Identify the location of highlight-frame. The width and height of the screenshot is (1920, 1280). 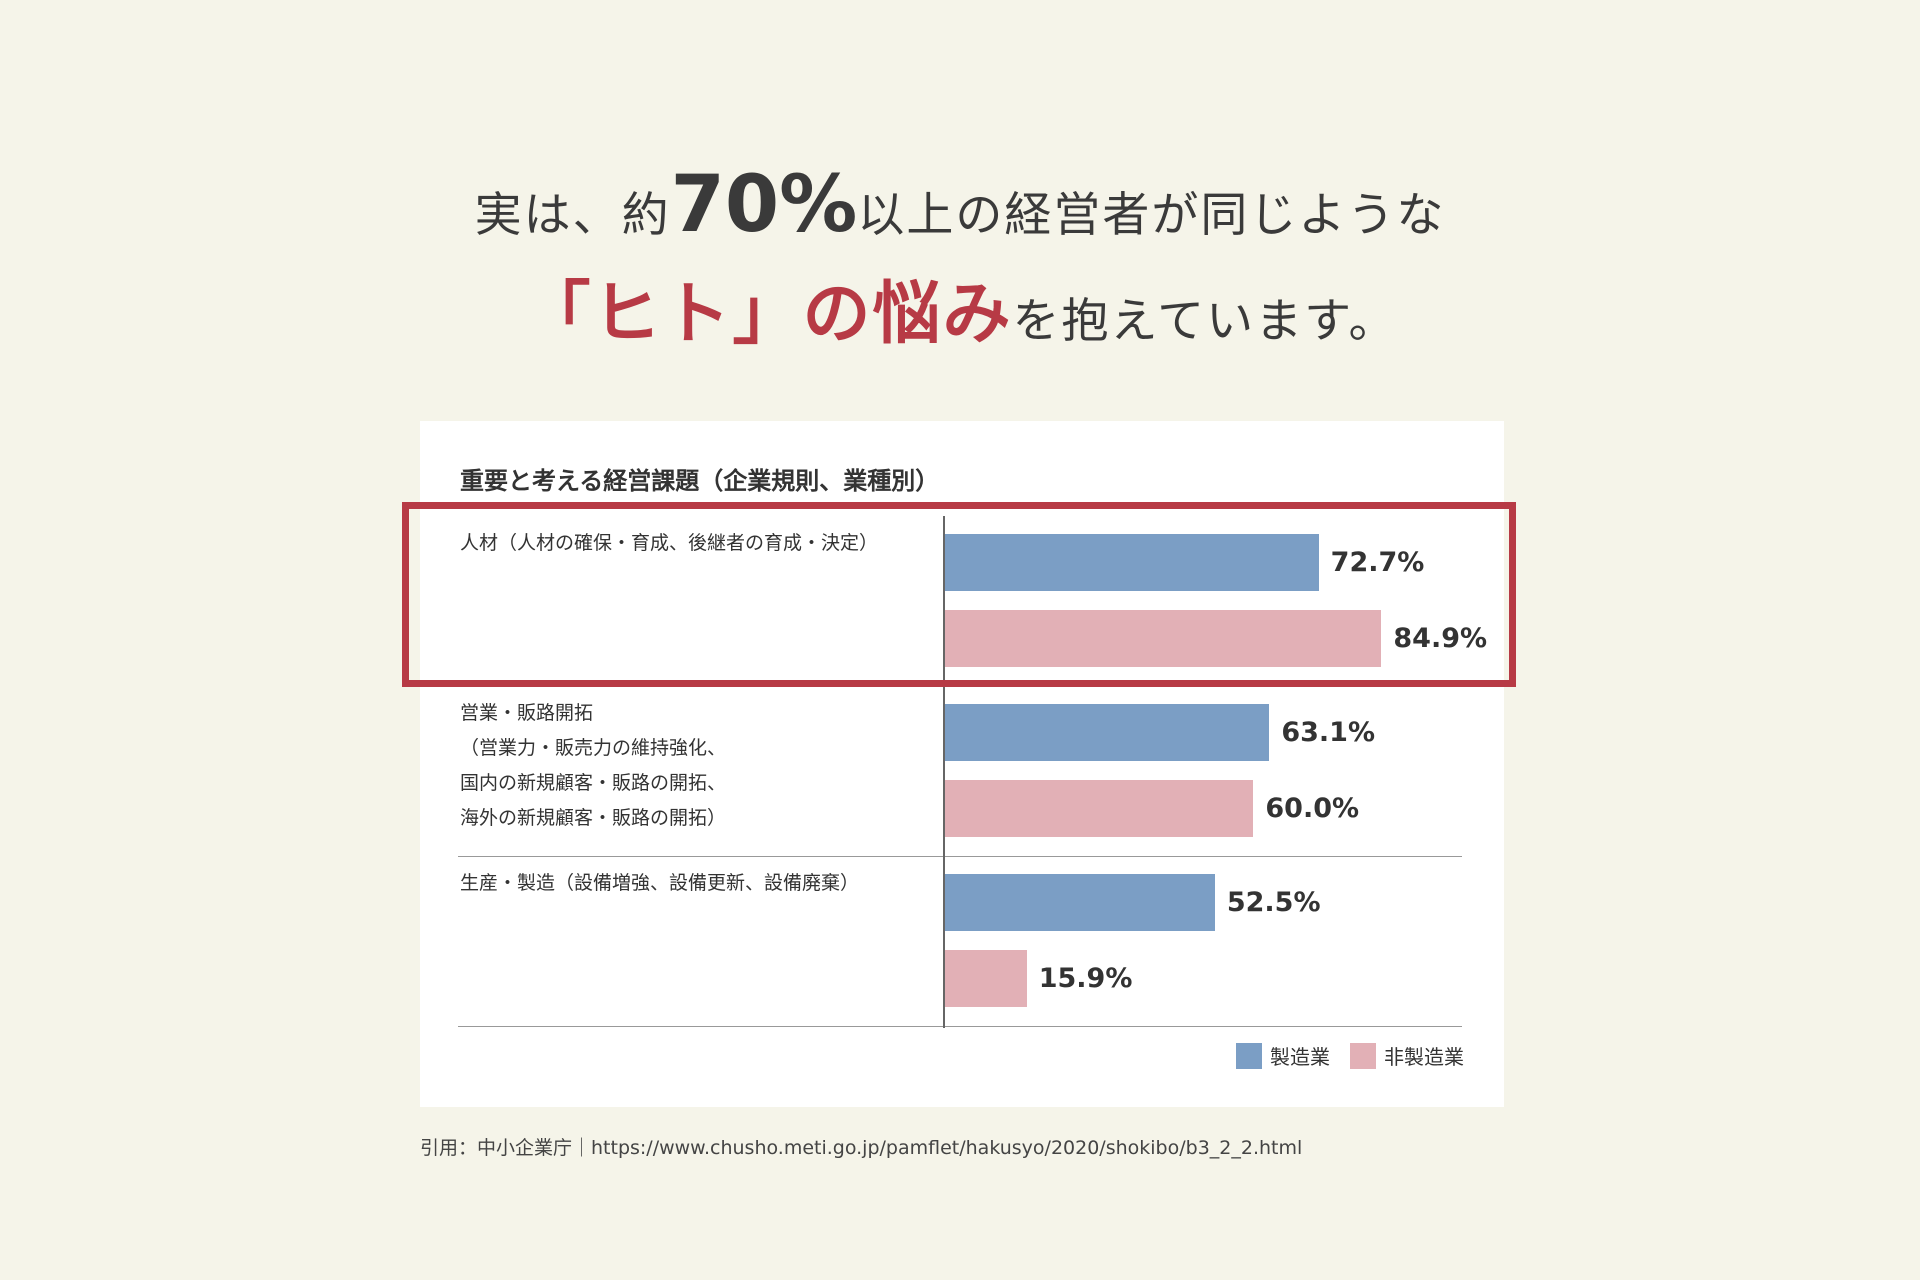
(959, 594).